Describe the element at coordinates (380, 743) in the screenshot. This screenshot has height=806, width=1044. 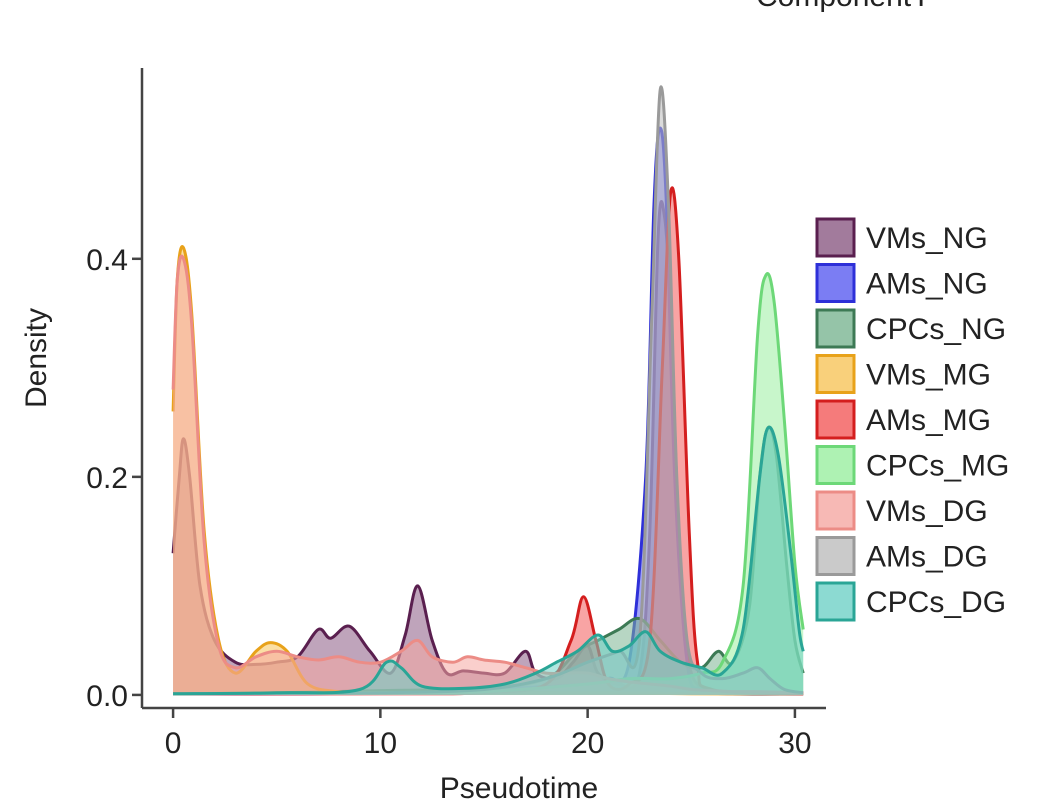
I see `x-tick-label: 10` at that location.